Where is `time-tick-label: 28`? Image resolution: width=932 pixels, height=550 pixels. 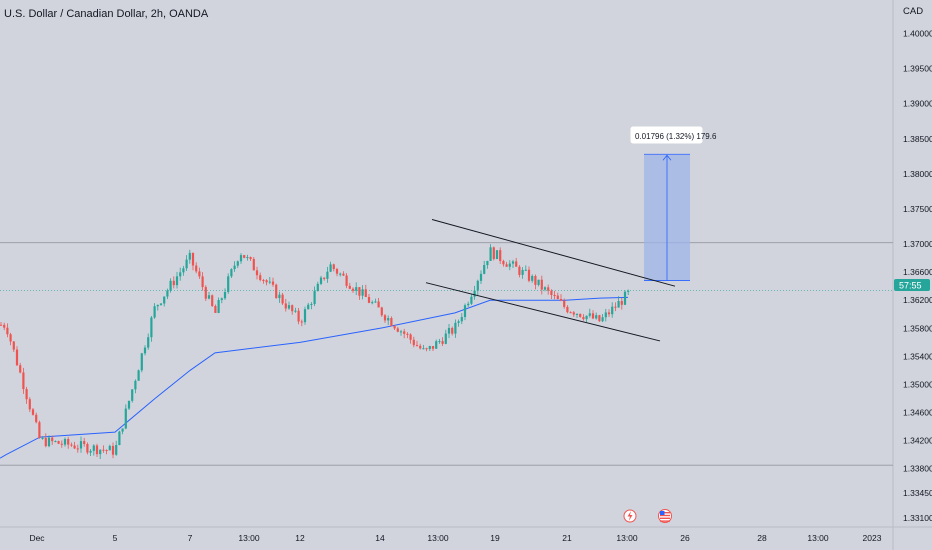
time-tick-label: 28 is located at coordinates (762, 538).